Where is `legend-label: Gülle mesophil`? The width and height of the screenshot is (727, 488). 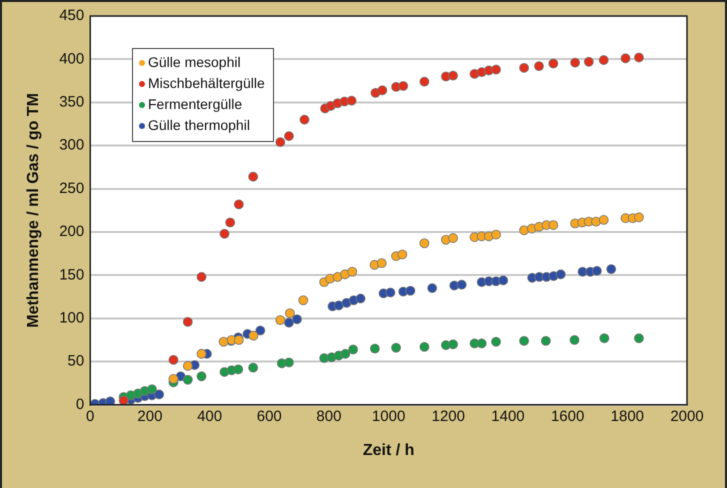 legend-label: Gülle mesophil is located at coordinates (194, 62).